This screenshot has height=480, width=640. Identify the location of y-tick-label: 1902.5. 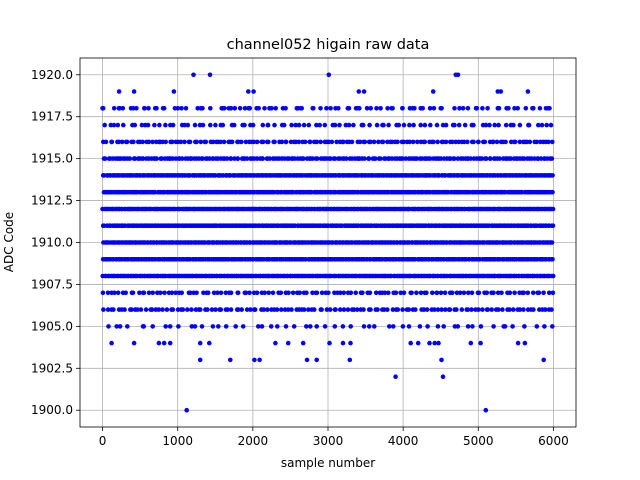
(52, 368).